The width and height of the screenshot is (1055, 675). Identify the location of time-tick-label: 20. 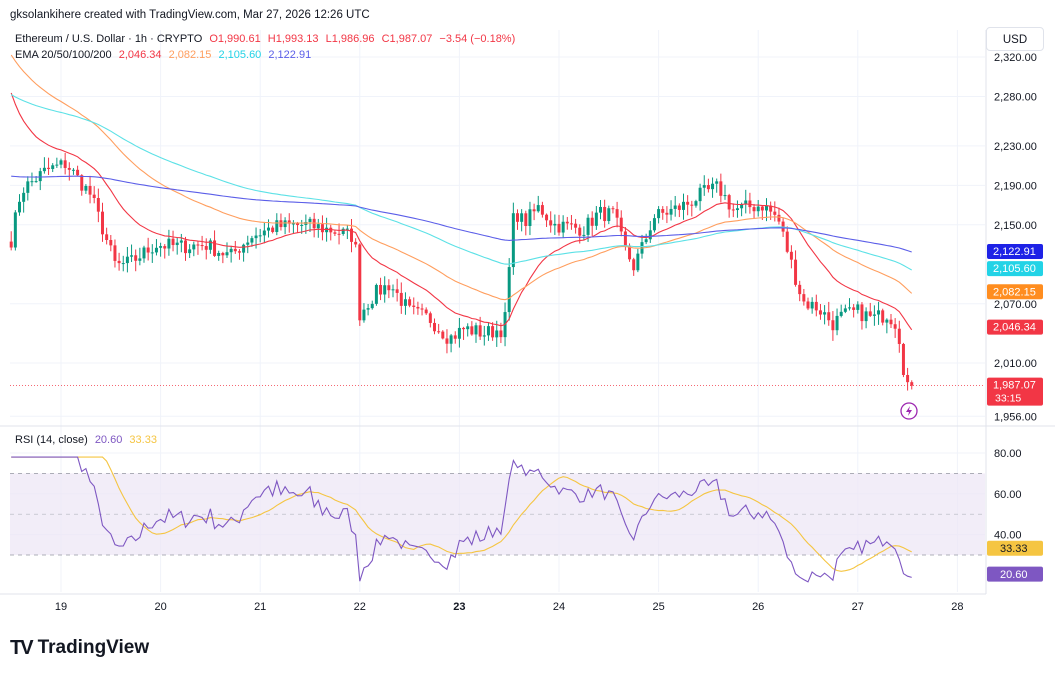
(160, 607).